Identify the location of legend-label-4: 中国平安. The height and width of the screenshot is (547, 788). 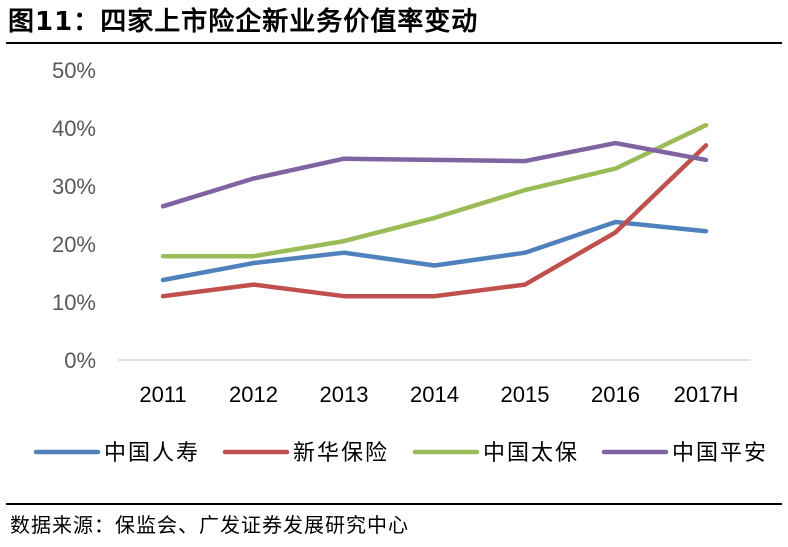
(720, 452).